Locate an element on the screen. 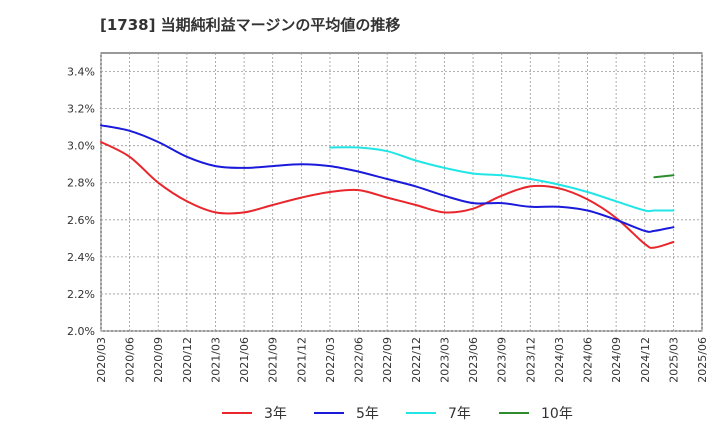 The image size is (720, 440). x-tick-label: 2024/09 is located at coordinates (616, 360).